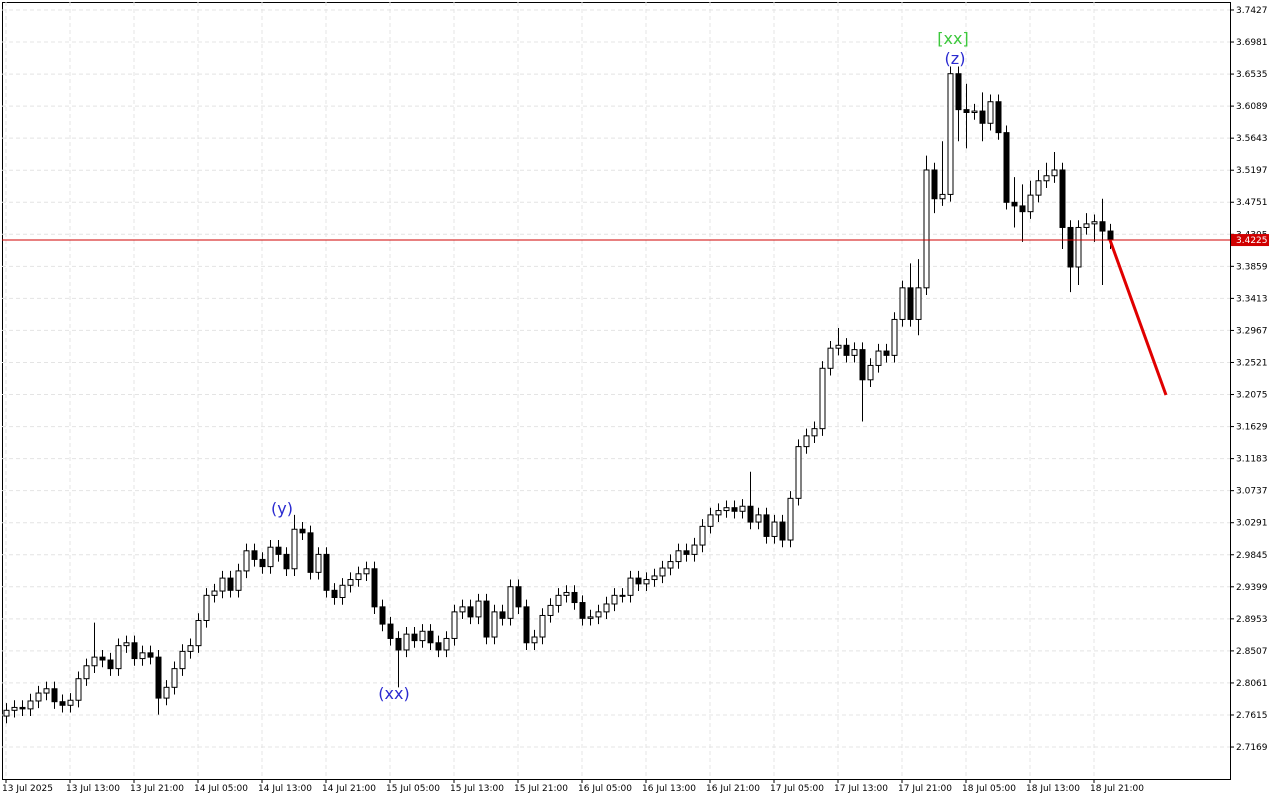  Describe the element at coordinates (1252, 684) in the screenshot. I see `y-tick-label: 2.8061` at that location.